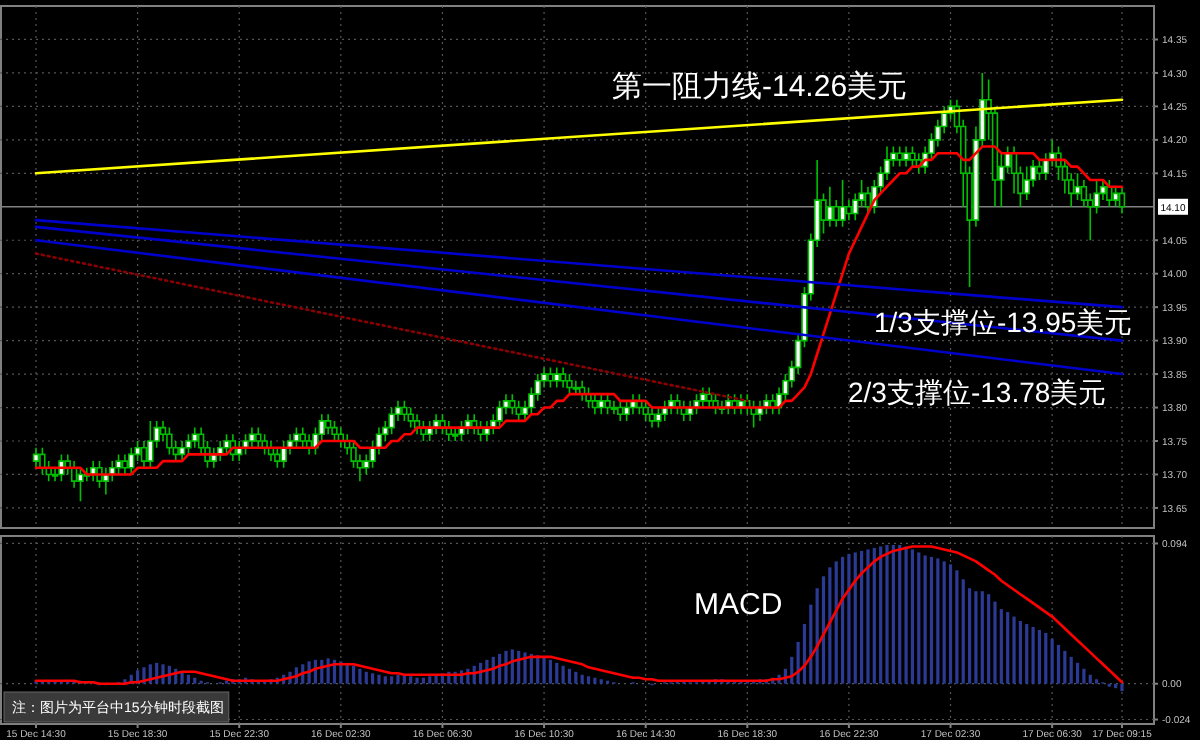 This screenshot has height=740, width=1200. I want to click on annotation: 2/3支撑位-13.78美元, so click(977, 392).